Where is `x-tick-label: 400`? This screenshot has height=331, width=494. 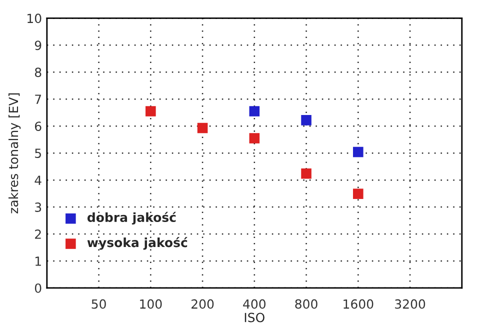
x-tick-label: 400 is located at coordinates (254, 304).